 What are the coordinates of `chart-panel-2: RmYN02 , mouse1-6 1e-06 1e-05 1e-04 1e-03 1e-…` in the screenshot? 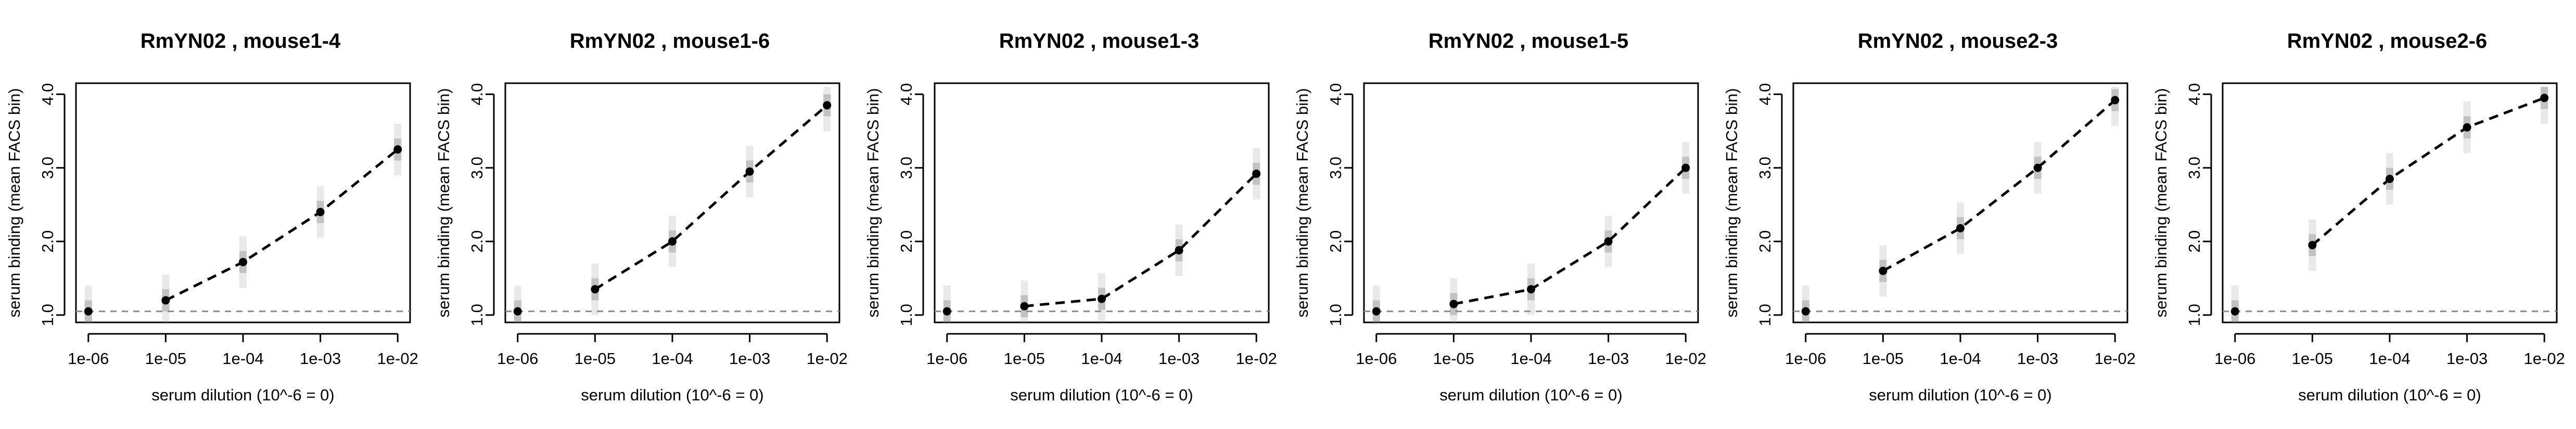 It's located at (641, 217).